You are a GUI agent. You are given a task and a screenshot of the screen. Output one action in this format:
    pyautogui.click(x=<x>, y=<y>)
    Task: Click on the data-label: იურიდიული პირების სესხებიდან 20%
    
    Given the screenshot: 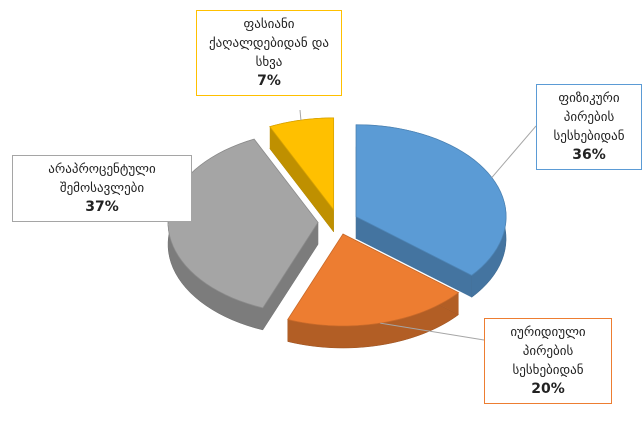 What is the action you would take?
    pyautogui.click(x=548, y=361)
    